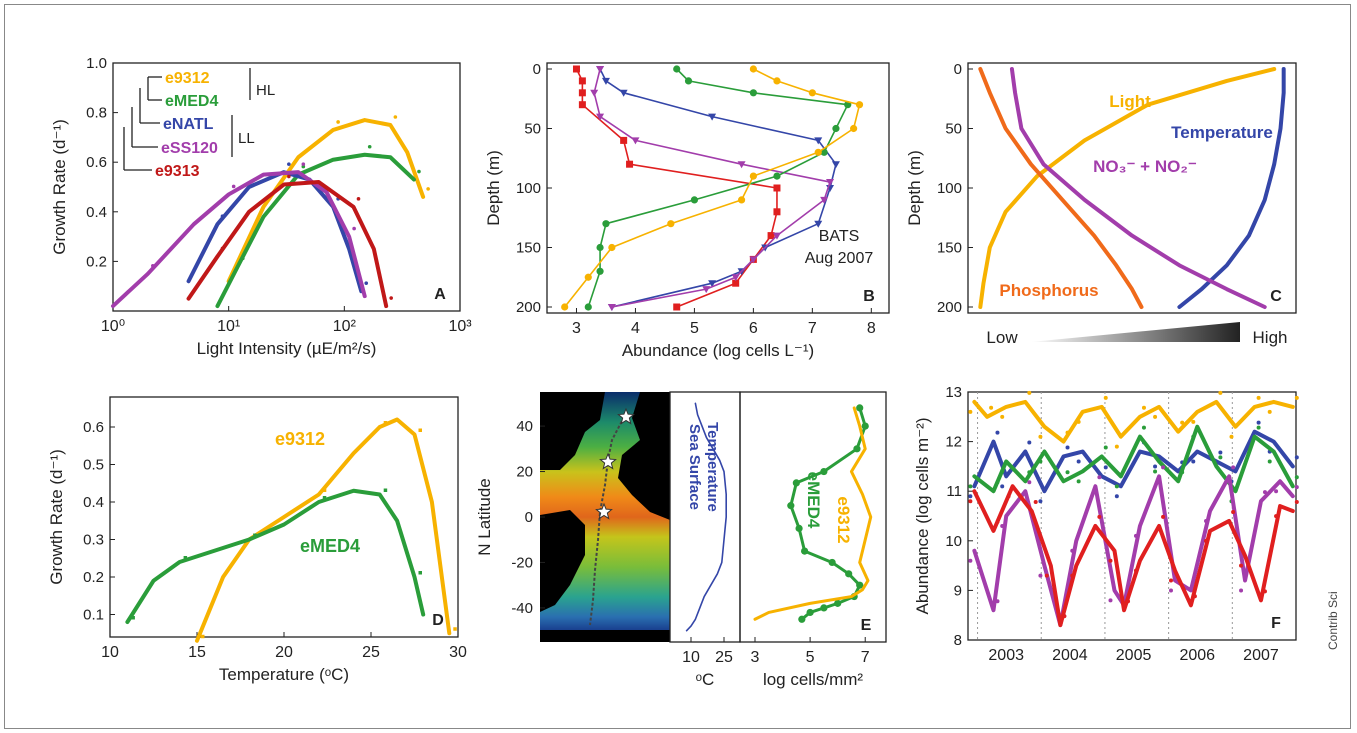 The height and width of the screenshot is (733, 1357). Describe the element at coordinates (866, 625) in the screenshot. I see `panel-letter: E` at that location.